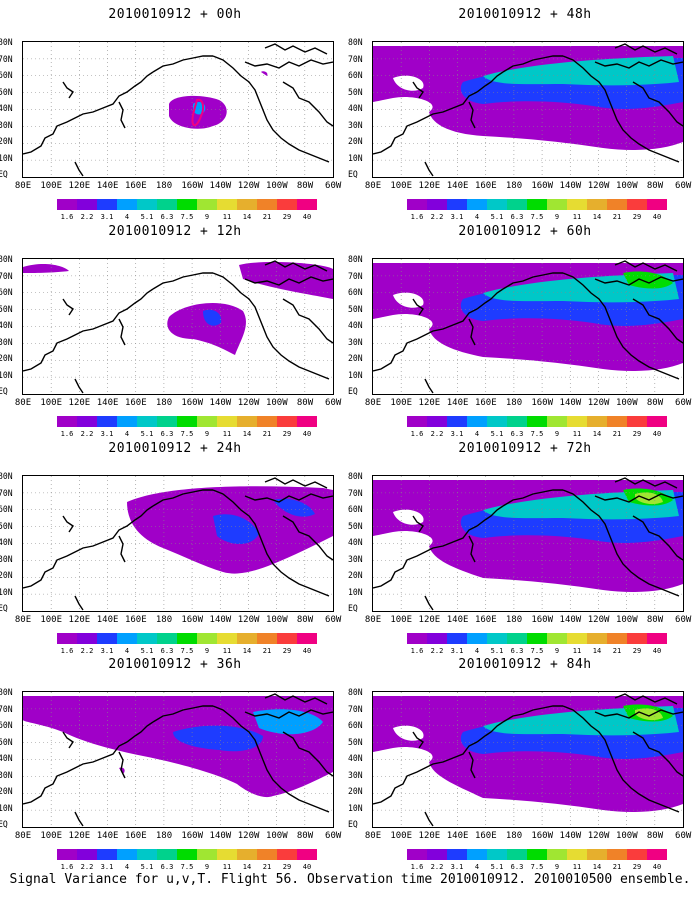 This screenshot has height=900, width=700. What do you see at coordinates (23, 186) in the screenshot?
I see `lon-label: 80E` at bounding box center [23, 186].